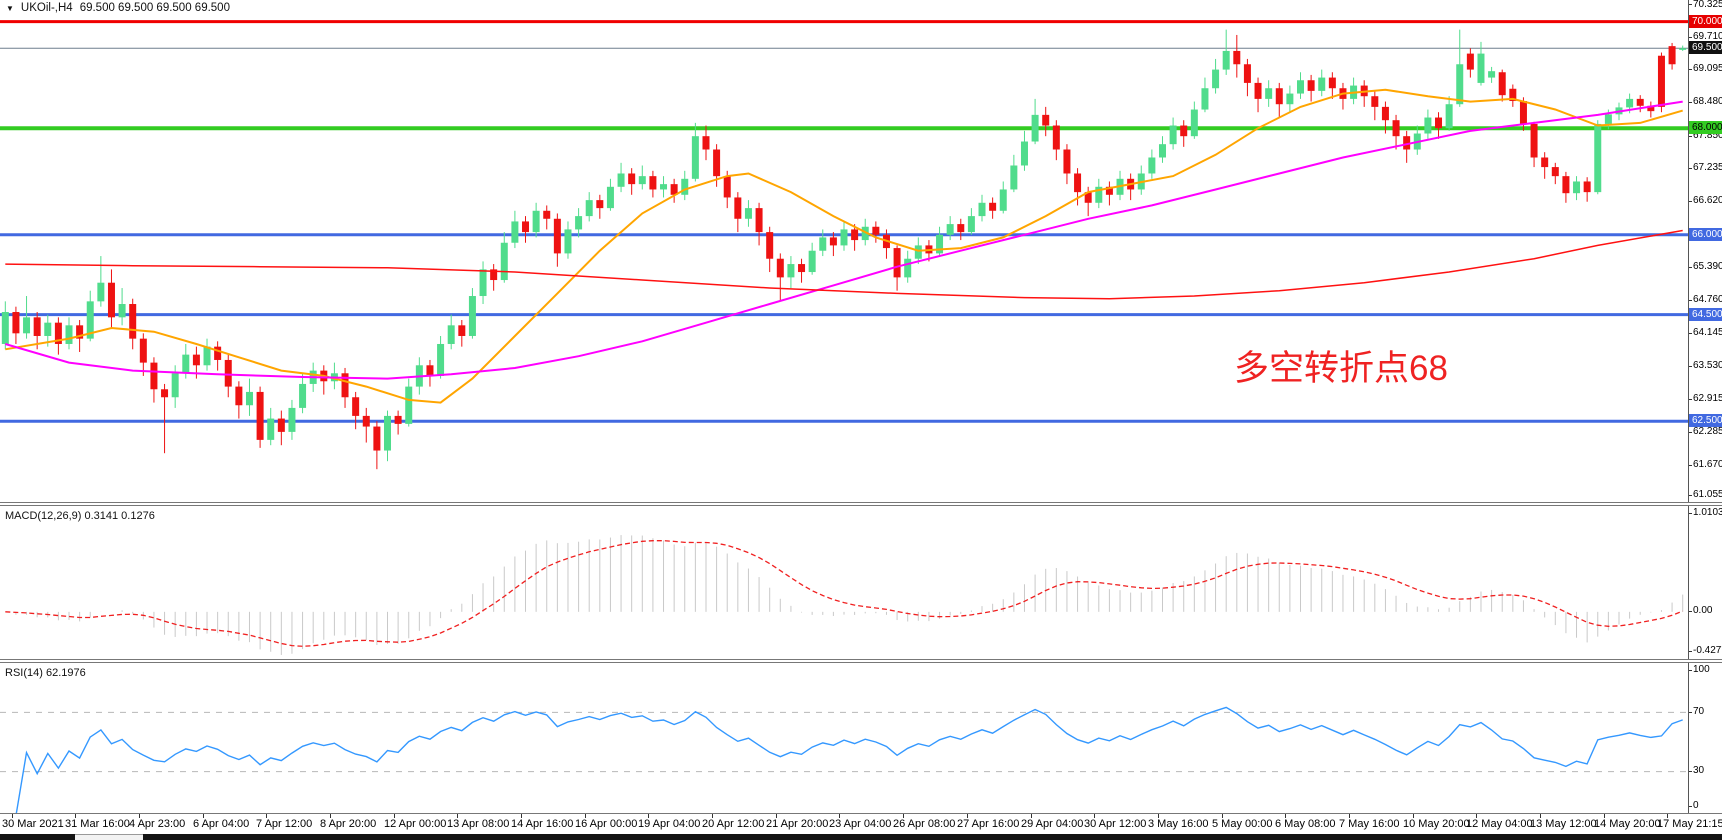 Image resolution: width=1722 pixels, height=840 pixels. What do you see at coordinates (1705, 582) in the screenshot?
I see `macd-axis: 1.0103 0.00 -0.4277` at bounding box center [1705, 582].